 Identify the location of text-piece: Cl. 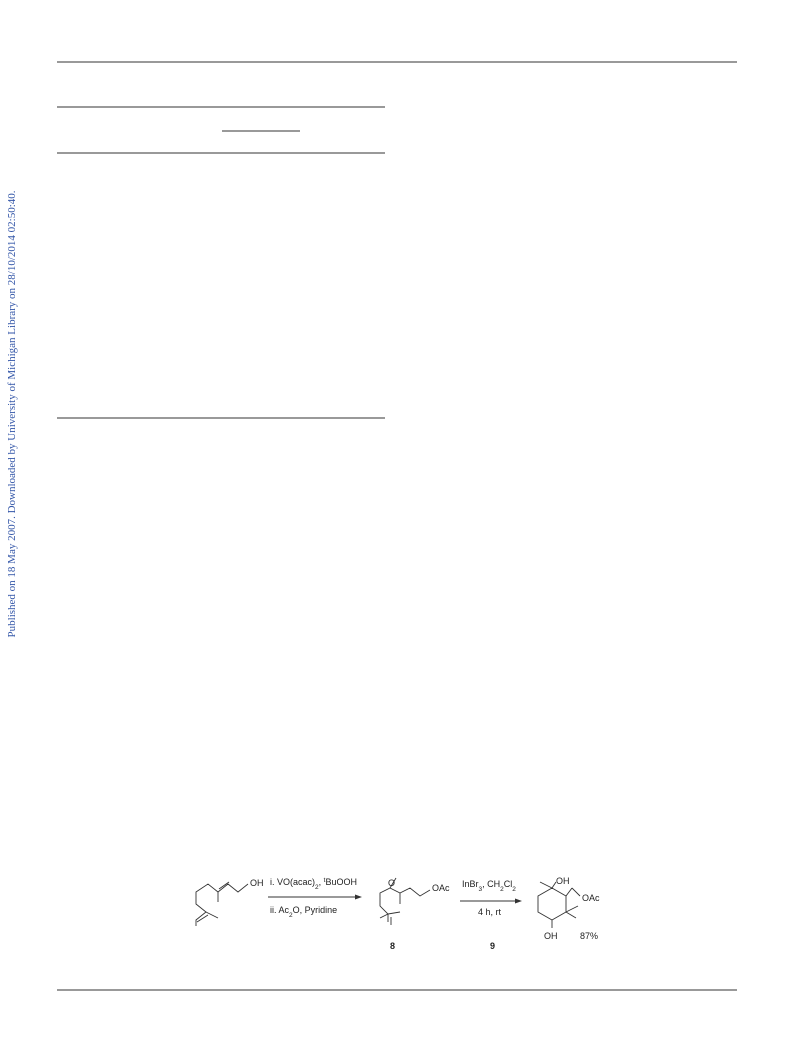
(508, 884).